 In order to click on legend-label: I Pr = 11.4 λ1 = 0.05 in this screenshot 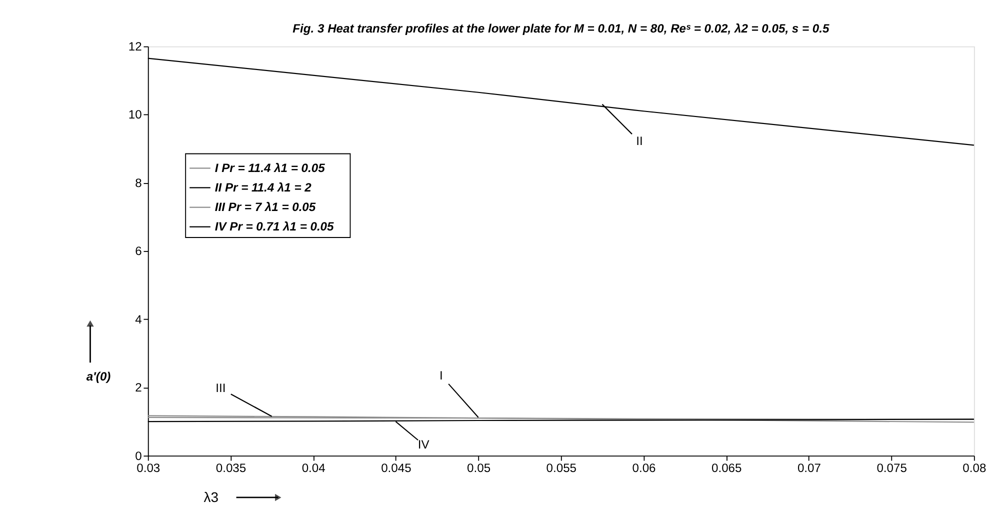, I will do `click(270, 167)`.